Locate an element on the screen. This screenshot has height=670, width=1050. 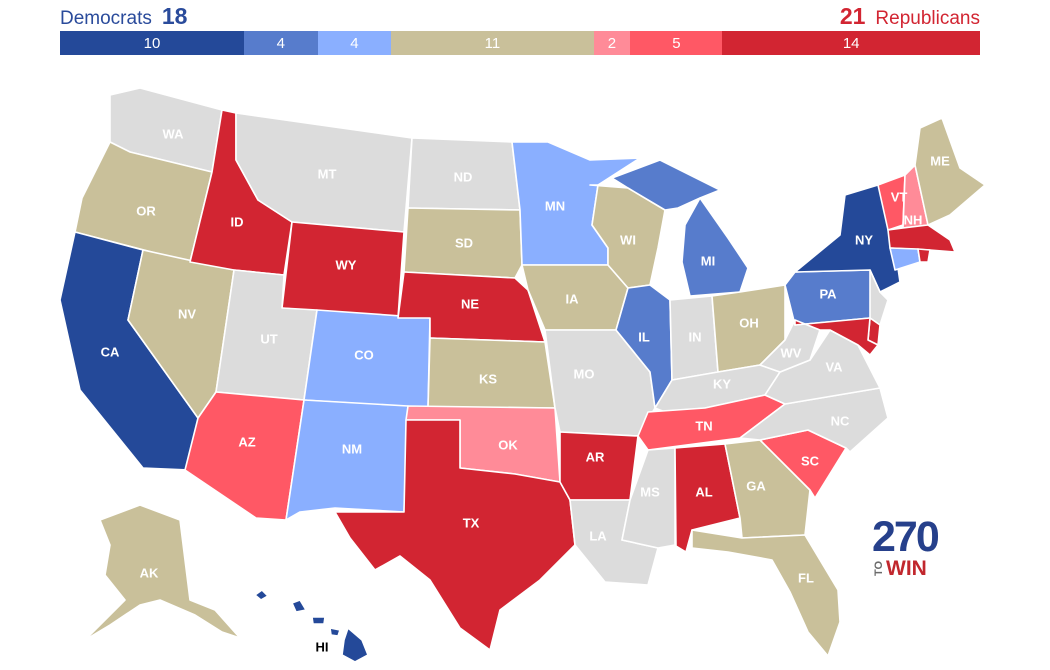
state-RI is located at coordinates (924, 255).